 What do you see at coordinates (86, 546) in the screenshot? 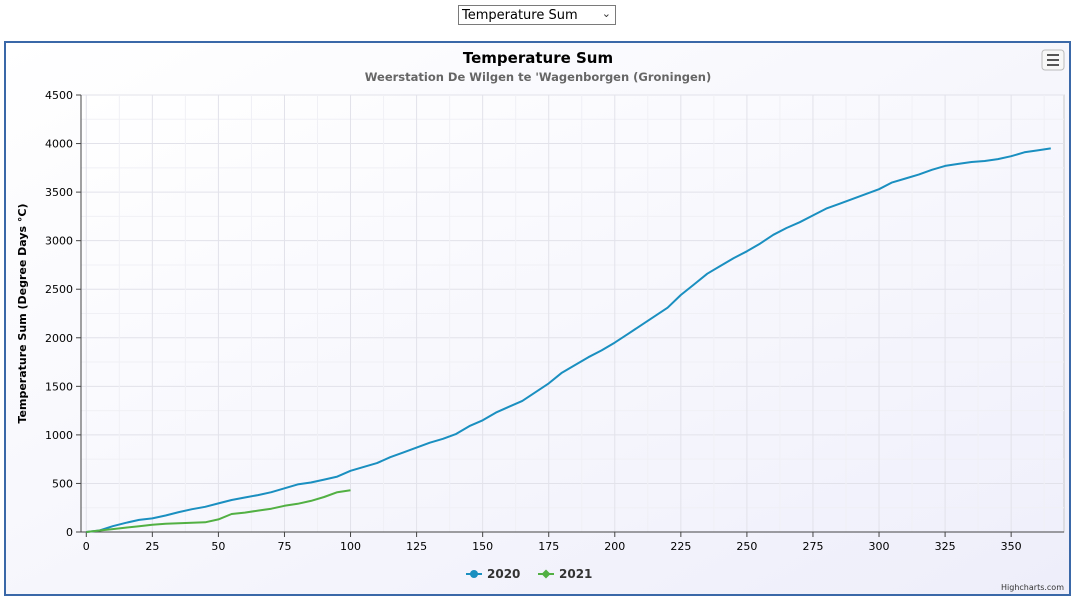
I see `x-tick-label: 0` at bounding box center [86, 546].